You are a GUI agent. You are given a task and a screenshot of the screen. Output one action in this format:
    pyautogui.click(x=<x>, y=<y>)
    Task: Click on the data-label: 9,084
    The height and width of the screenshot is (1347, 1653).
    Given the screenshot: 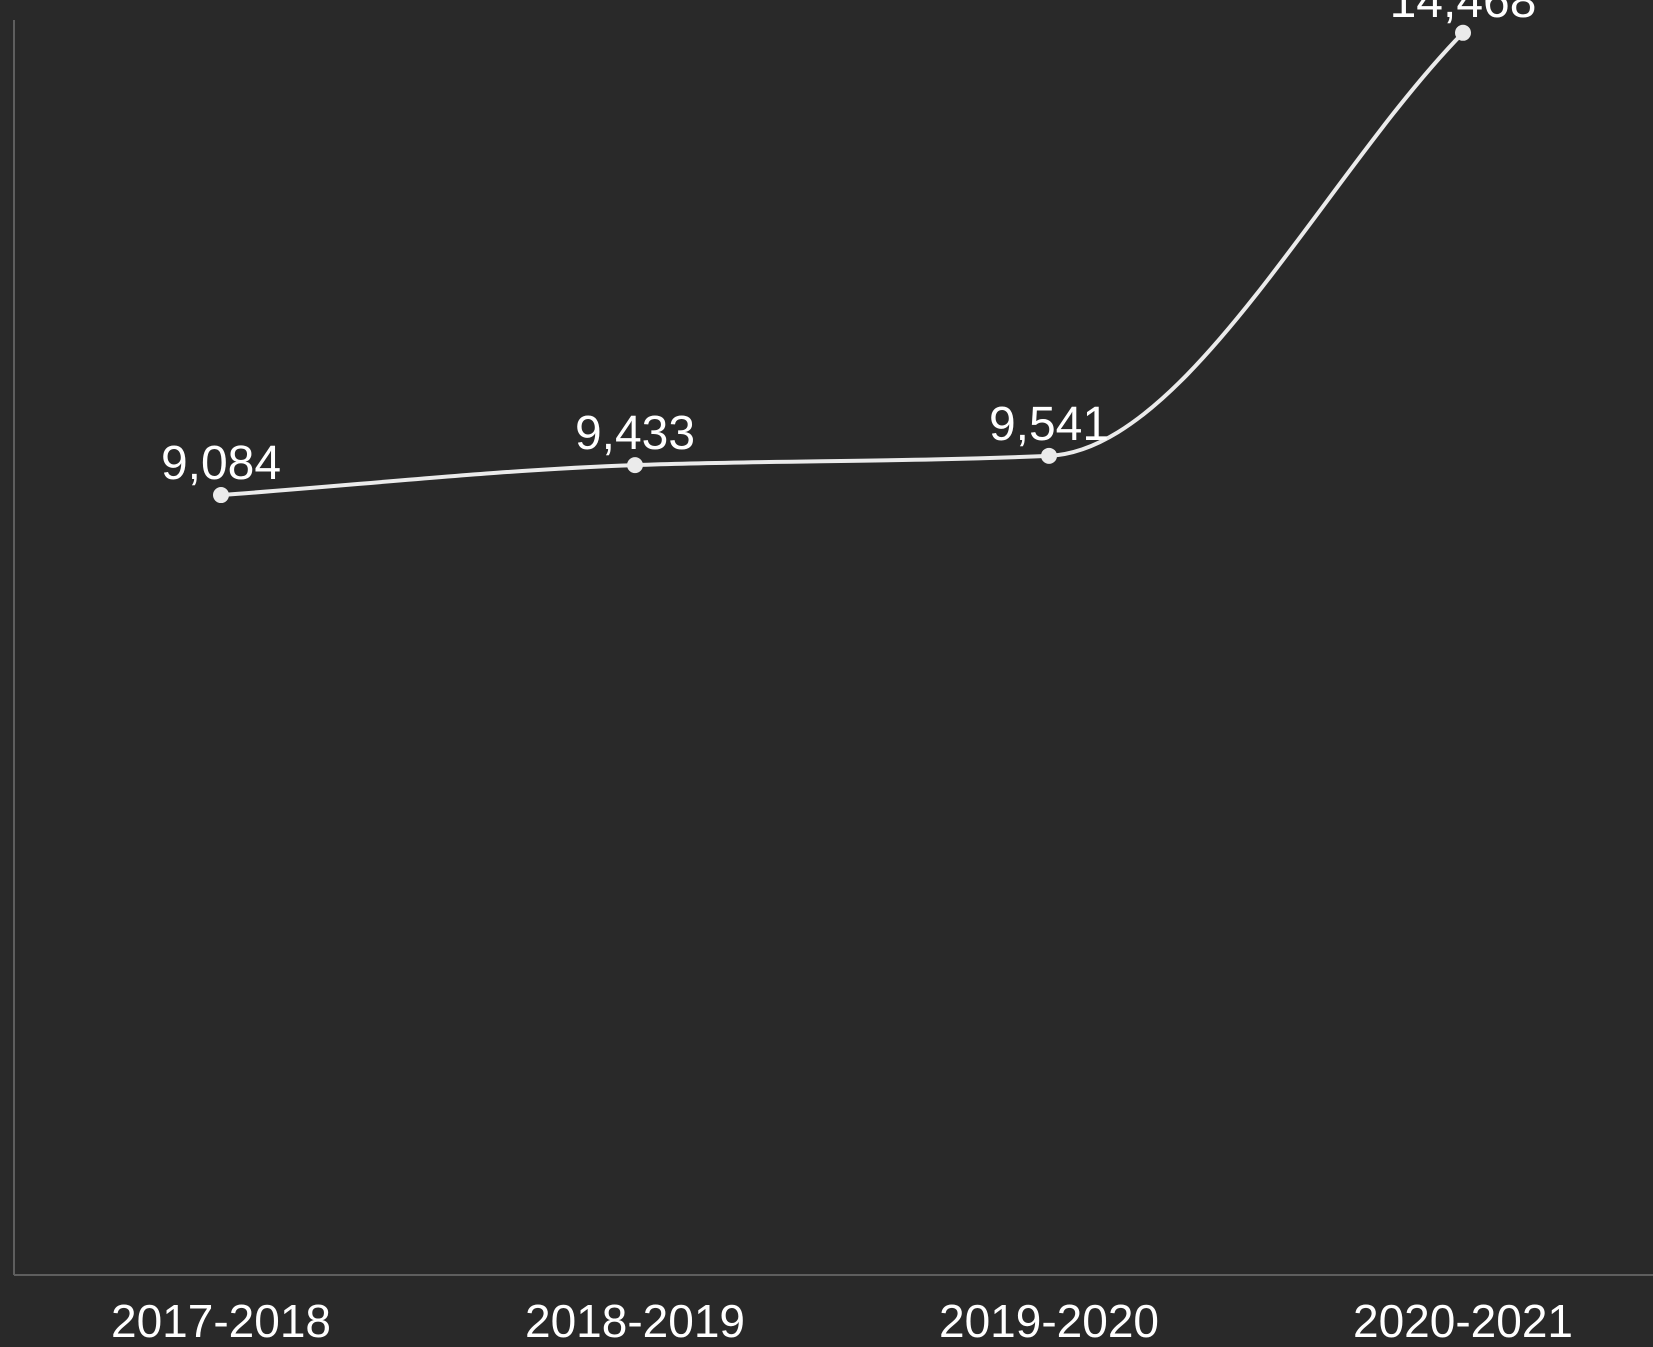 What is the action you would take?
    pyautogui.click(x=221, y=463)
    